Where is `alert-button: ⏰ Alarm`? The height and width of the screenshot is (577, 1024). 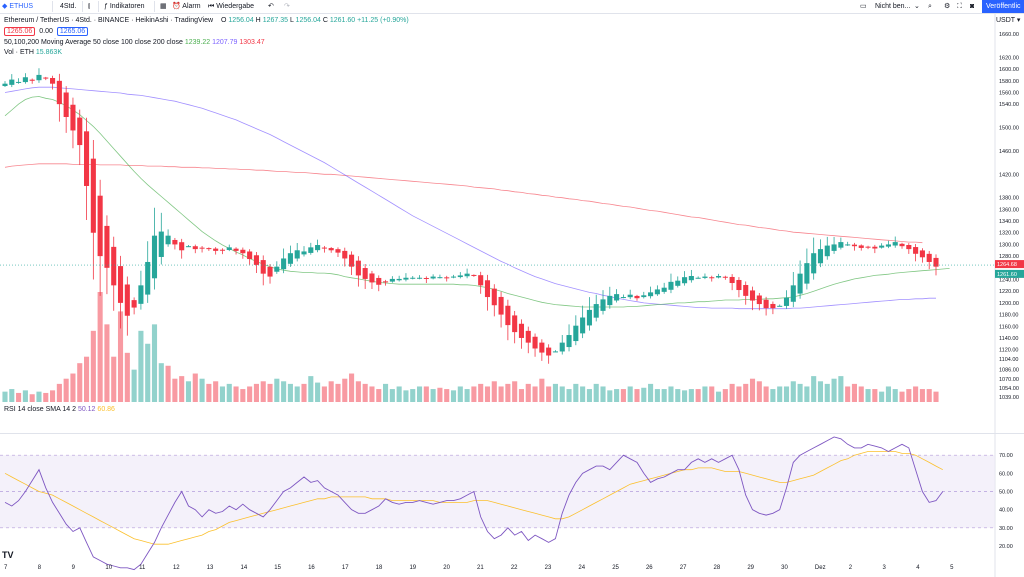 alert-button: ⏰ Alarm is located at coordinates (186, 6).